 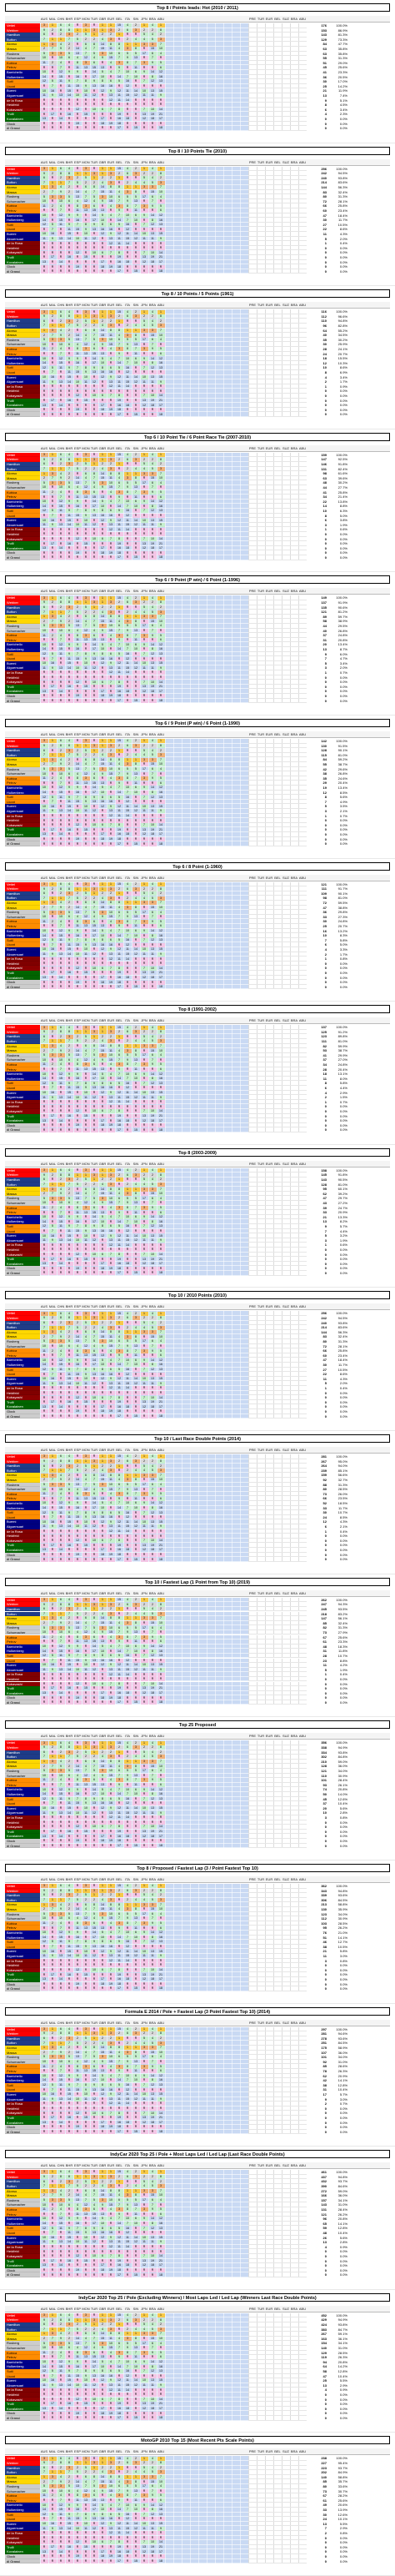 What do you see at coordinates (136, 305) in the screenshot?
I see `column-header: SIN` at bounding box center [136, 305].